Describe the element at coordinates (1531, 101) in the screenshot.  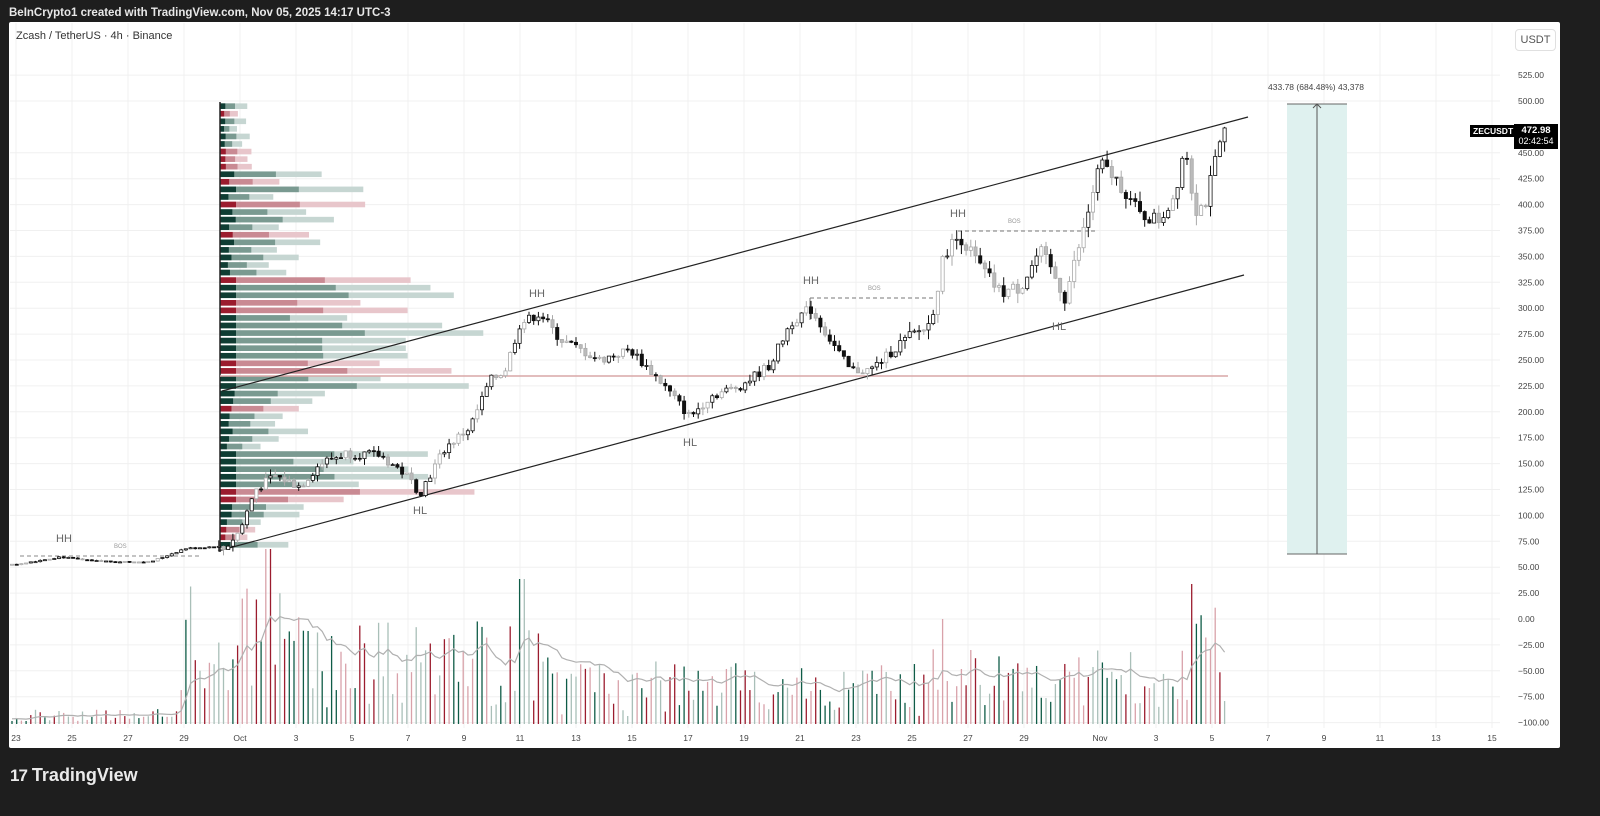
I see `svg-text: 500.00` at that location.